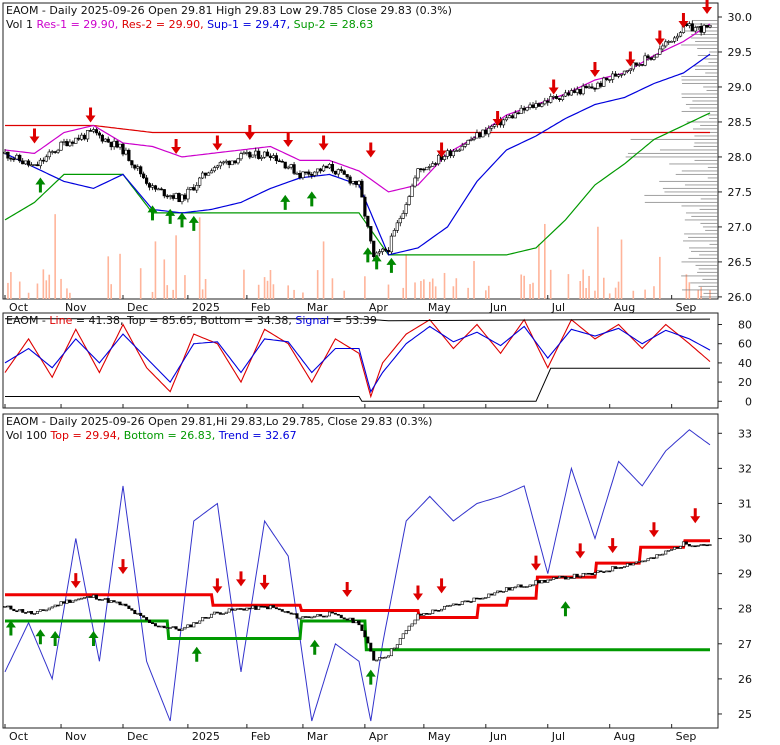 The image size is (780, 745). Describe the element at coordinates (357, 384) in the screenshot. I see `series-bottom` at that location.